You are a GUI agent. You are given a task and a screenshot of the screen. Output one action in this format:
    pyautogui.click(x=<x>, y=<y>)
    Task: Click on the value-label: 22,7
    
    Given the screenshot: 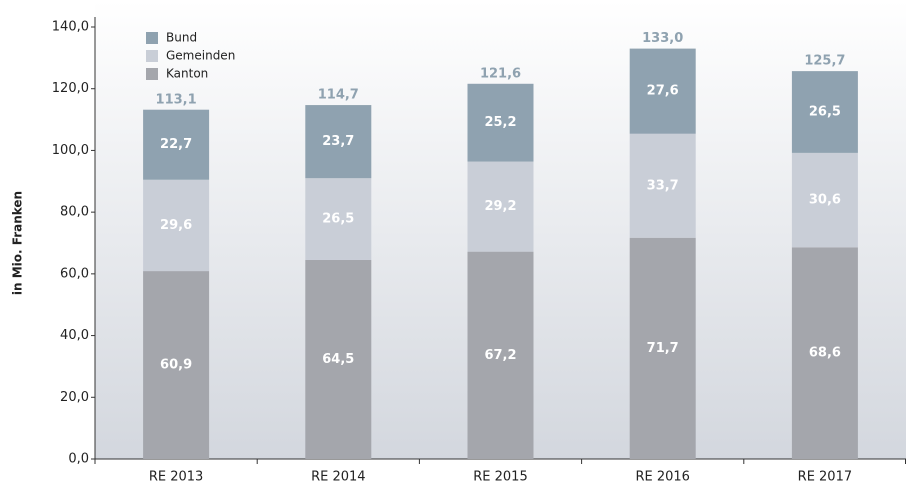 What is the action you would take?
    pyautogui.click(x=176, y=144)
    